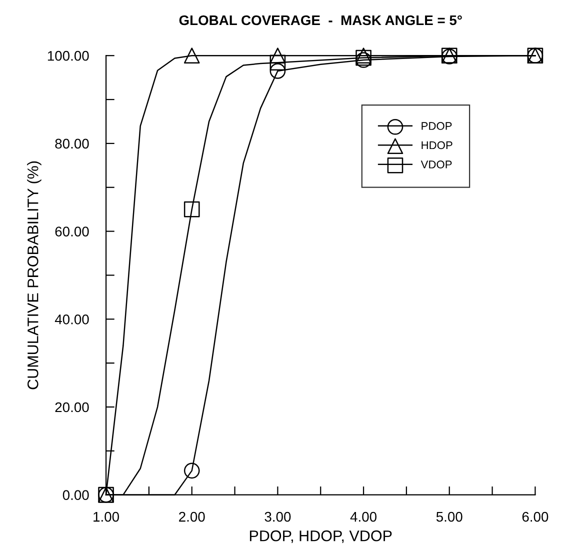 The height and width of the screenshot is (556, 561). Describe the element at coordinates (72, 407) in the screenshot. I see `y-tick-label: 20.00` at that location.